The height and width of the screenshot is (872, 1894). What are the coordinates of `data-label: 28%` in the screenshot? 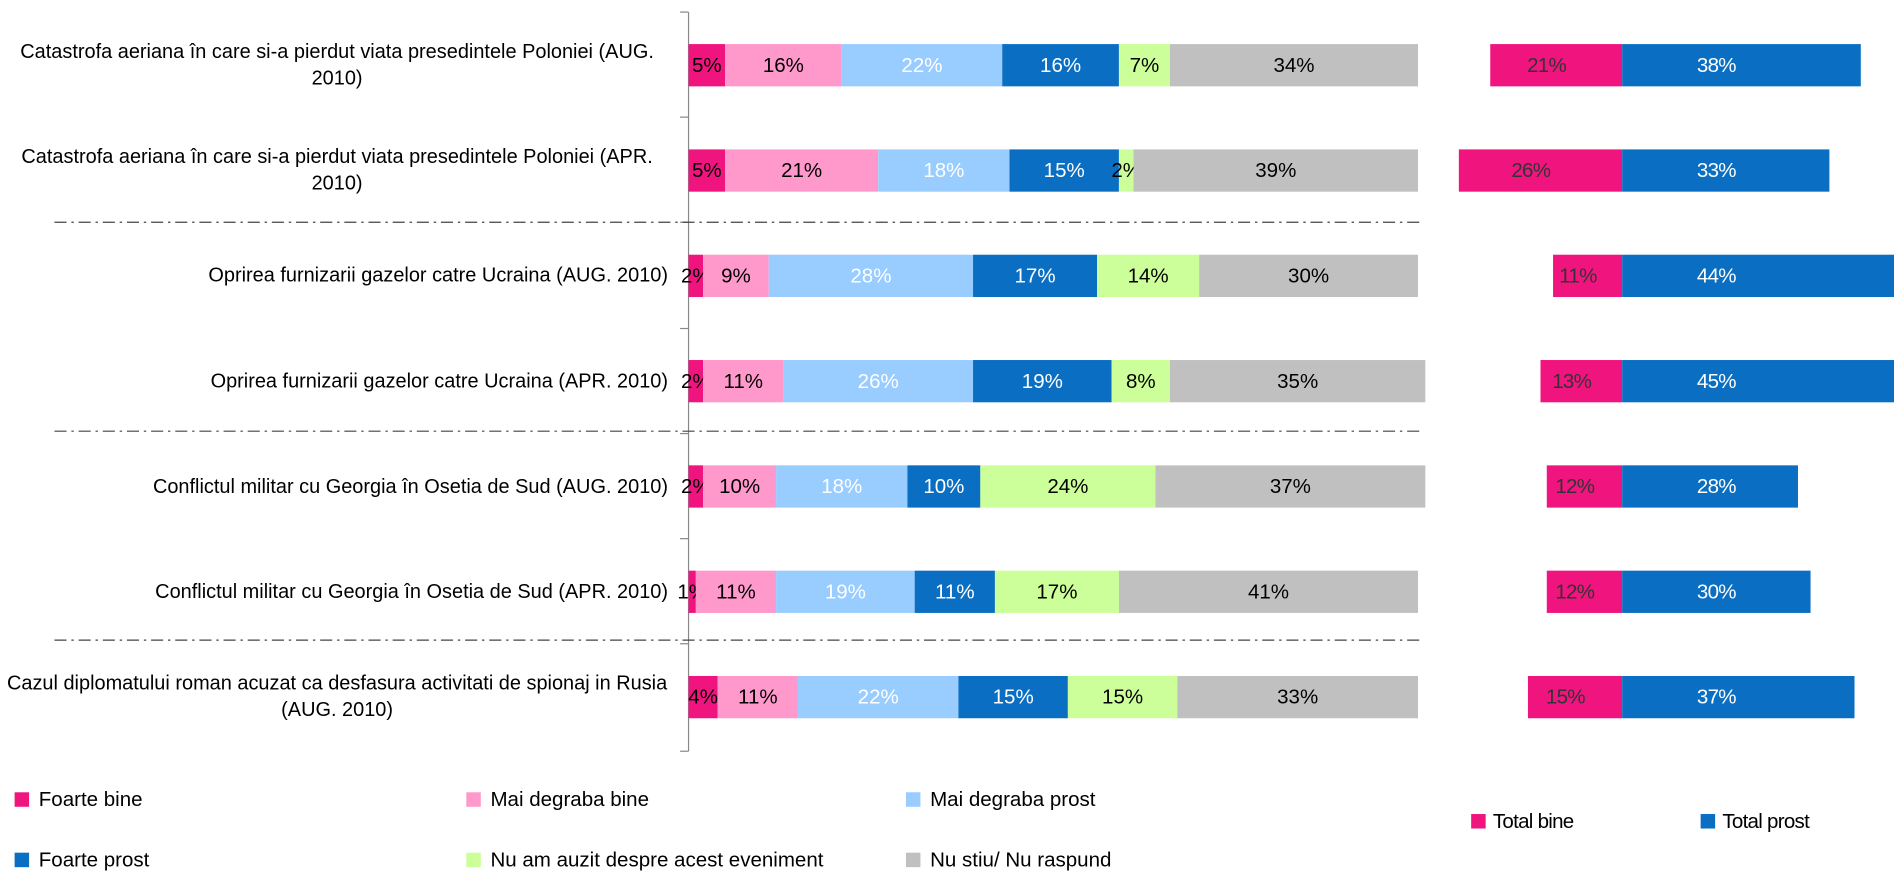 It's located at (1716, 486).